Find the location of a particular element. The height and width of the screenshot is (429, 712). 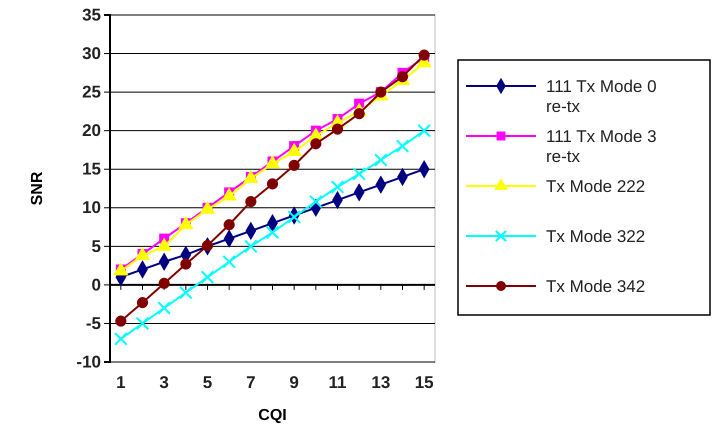

y-tick-label: 35 is located at coordinates (91, 14).